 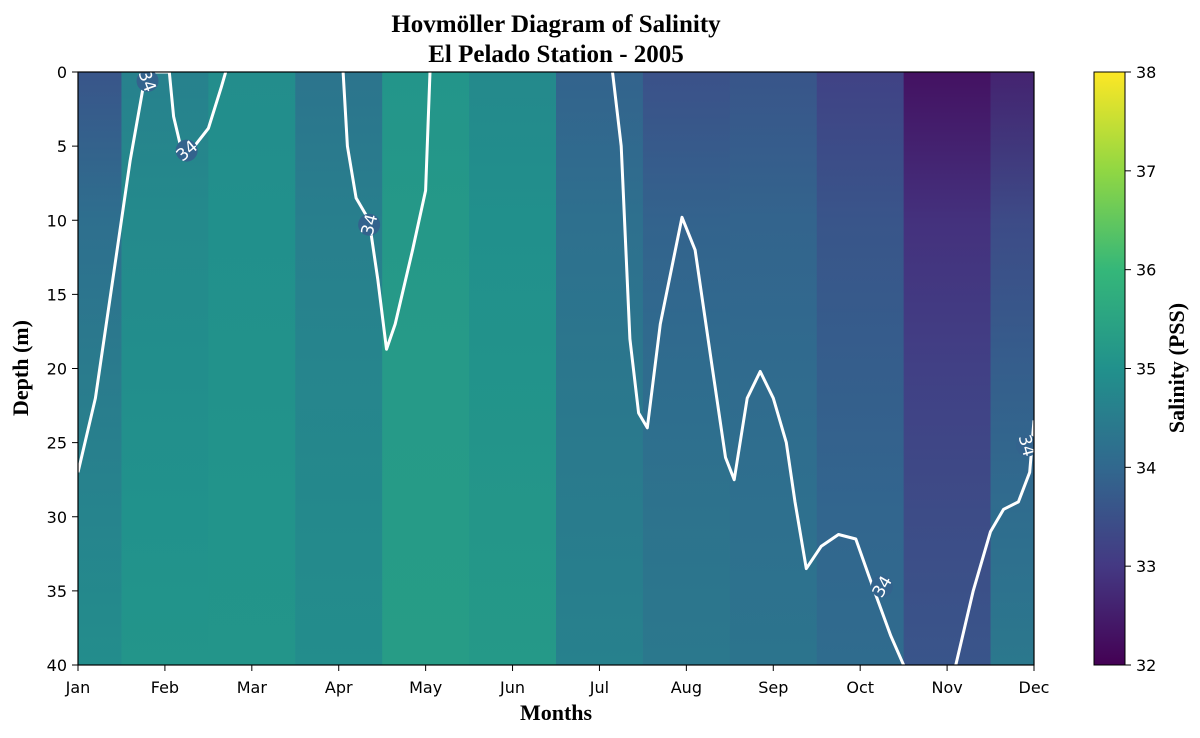 I want to click on x-tick-label: Dec, so click(x=1034, y=687).